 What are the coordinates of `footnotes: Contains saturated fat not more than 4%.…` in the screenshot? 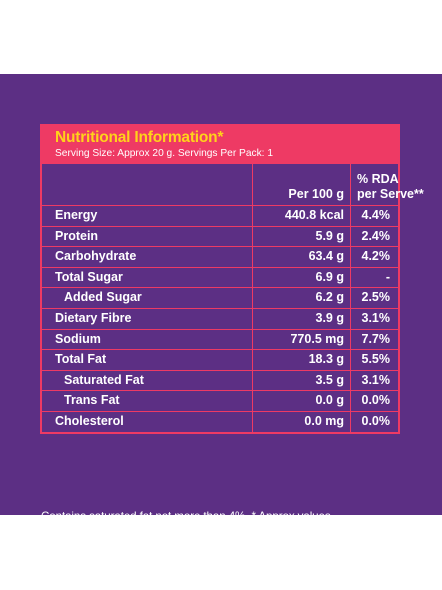 It's located at (236, 525).